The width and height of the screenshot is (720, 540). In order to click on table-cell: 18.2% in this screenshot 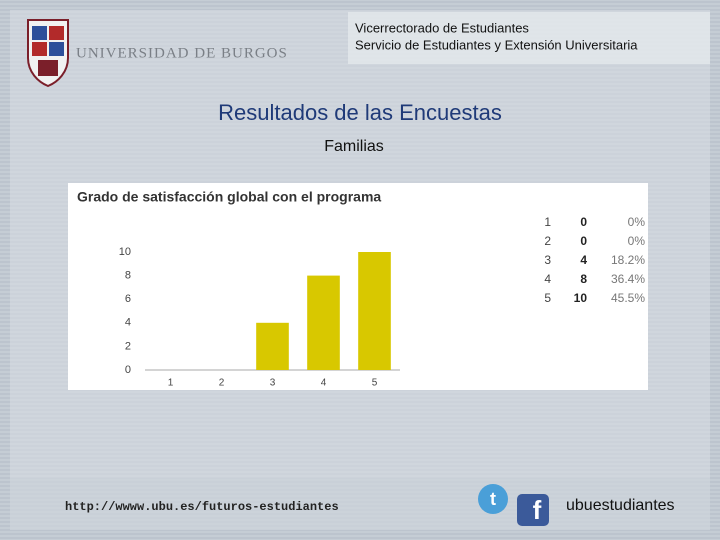, I will do `click(628, 260)`.